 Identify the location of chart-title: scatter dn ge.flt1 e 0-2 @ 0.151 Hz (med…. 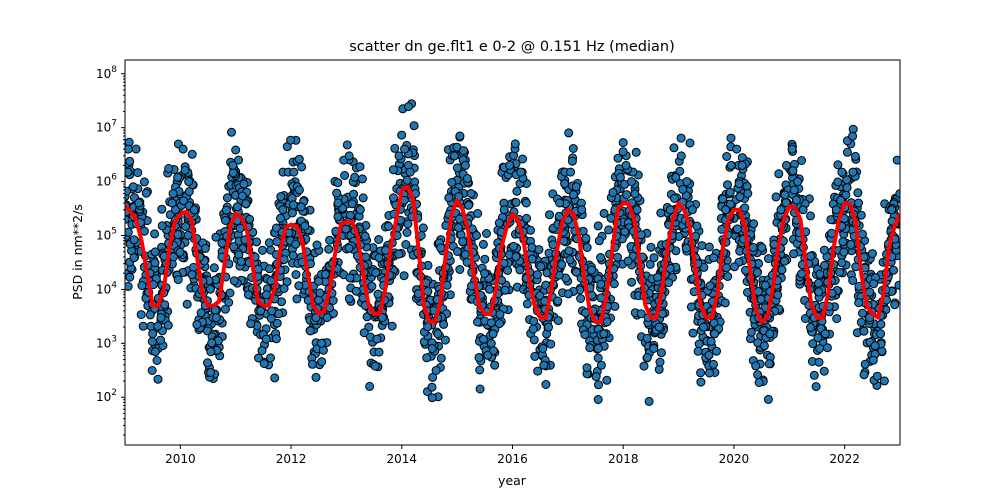
(512, 47).